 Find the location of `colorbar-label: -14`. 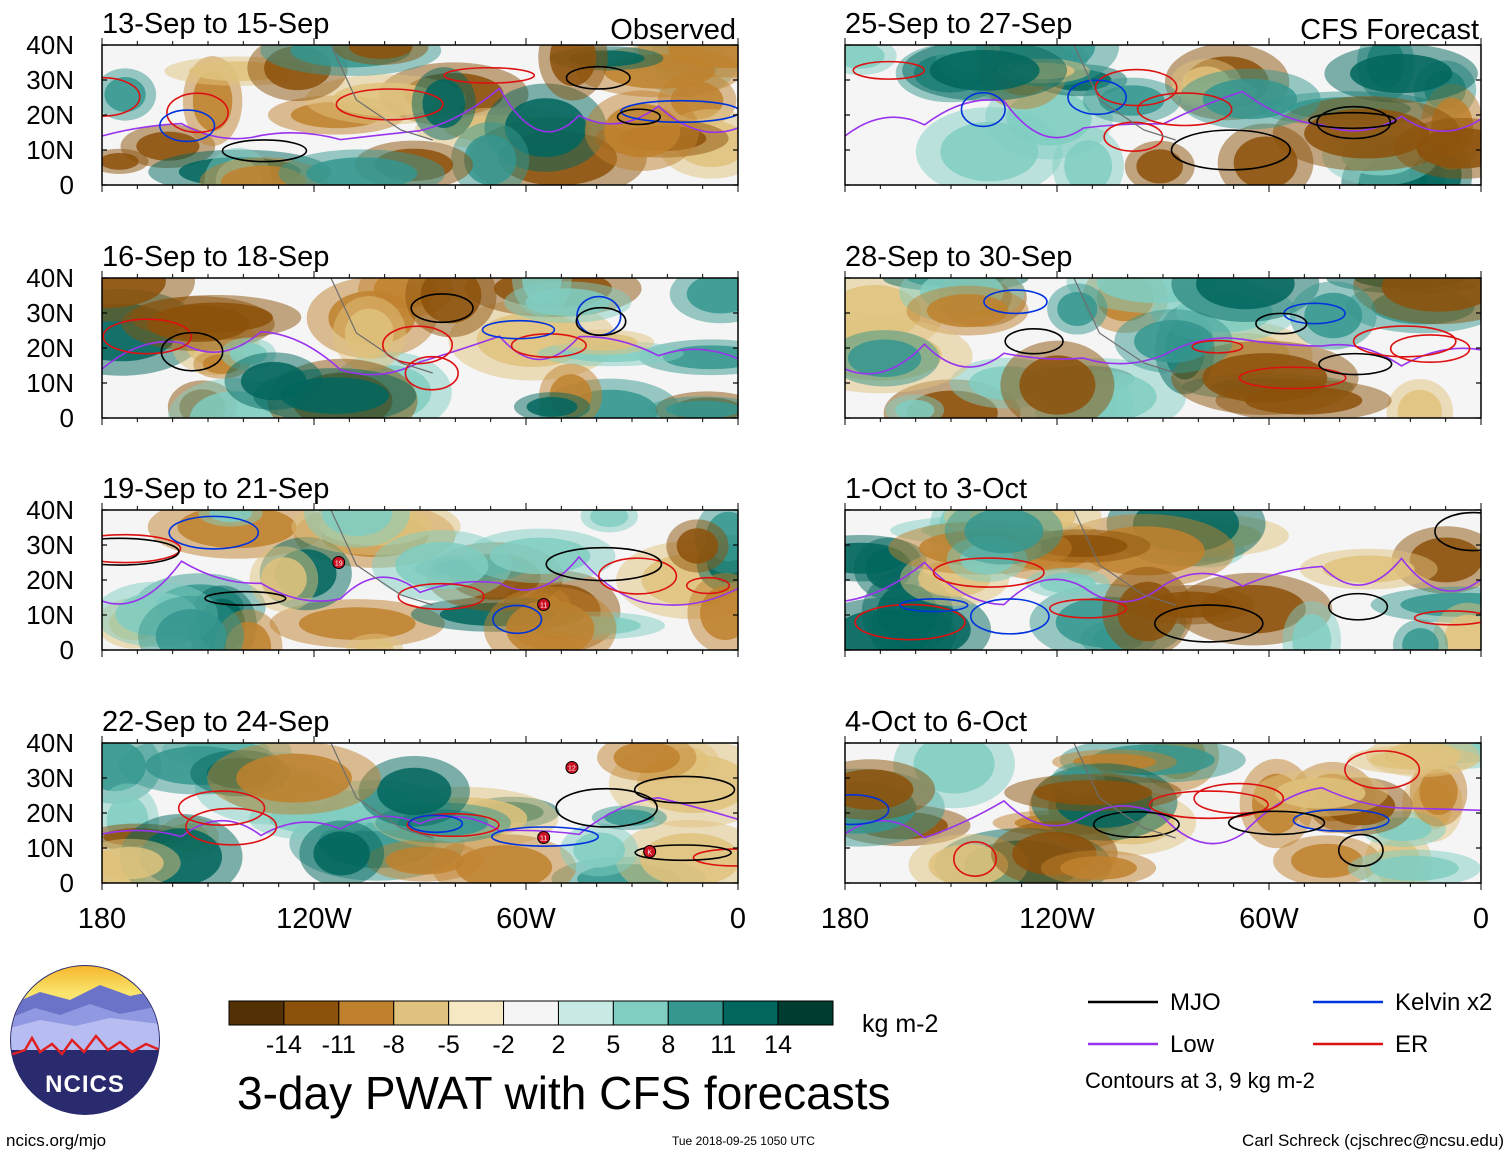

colorbar-label: -14 is located at coordinates (284, 1045).